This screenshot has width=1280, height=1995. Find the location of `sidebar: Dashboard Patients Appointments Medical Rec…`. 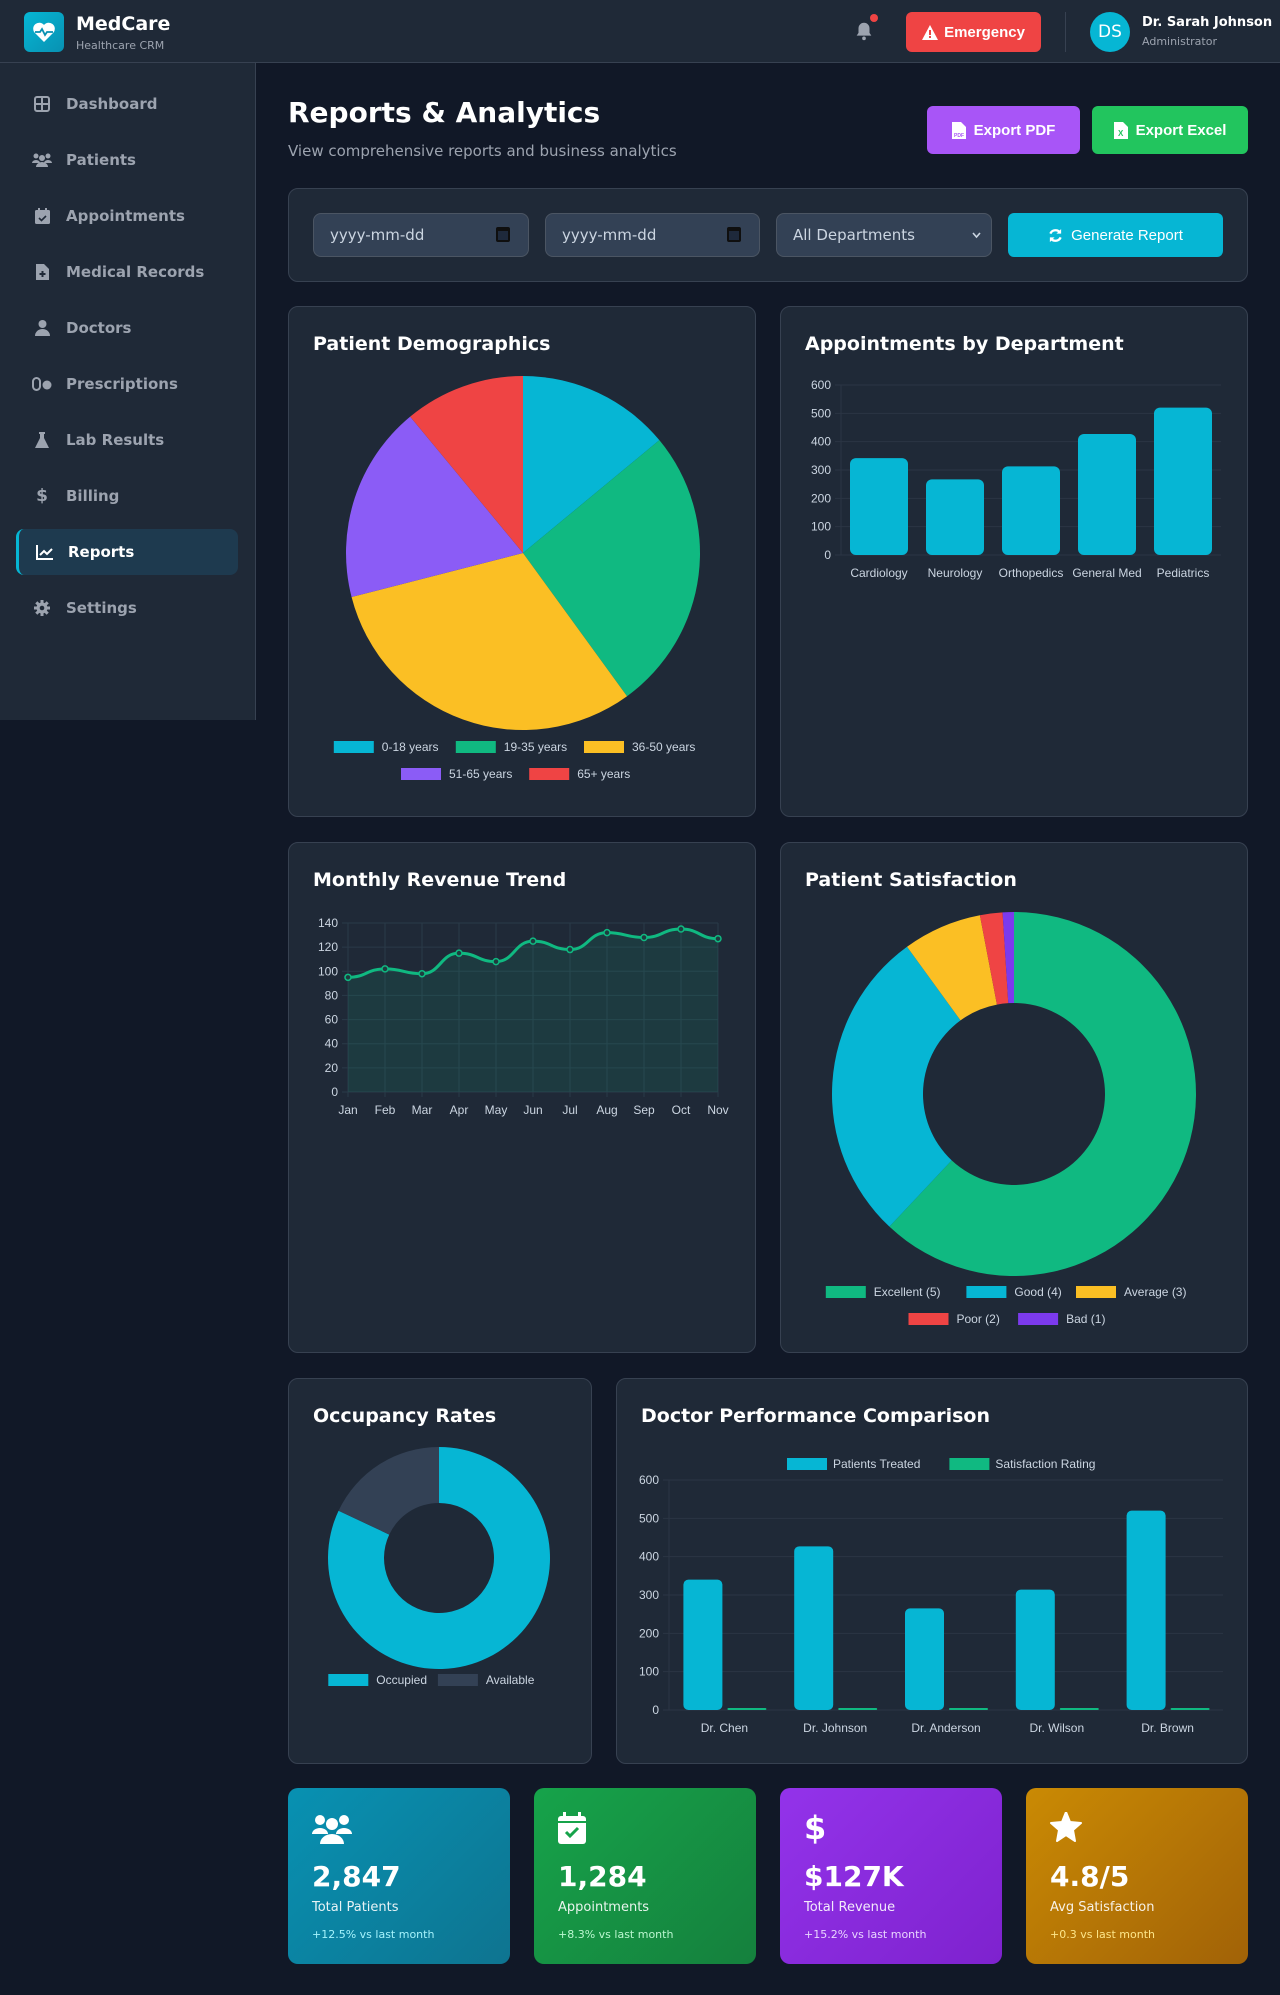

sidebar: Dashboard Patients Appointments Medical Rec… is located at coordinates (128, 391).